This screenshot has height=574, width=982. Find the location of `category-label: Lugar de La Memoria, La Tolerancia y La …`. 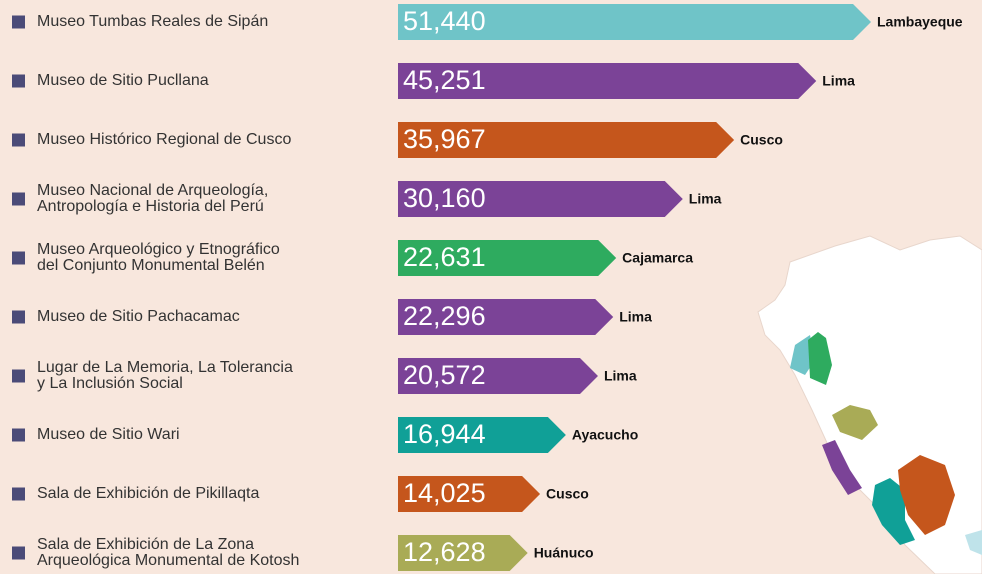

category-label: Lugar de La Memoria, La Tolerancia y La … is located at coordinates (165, 375).